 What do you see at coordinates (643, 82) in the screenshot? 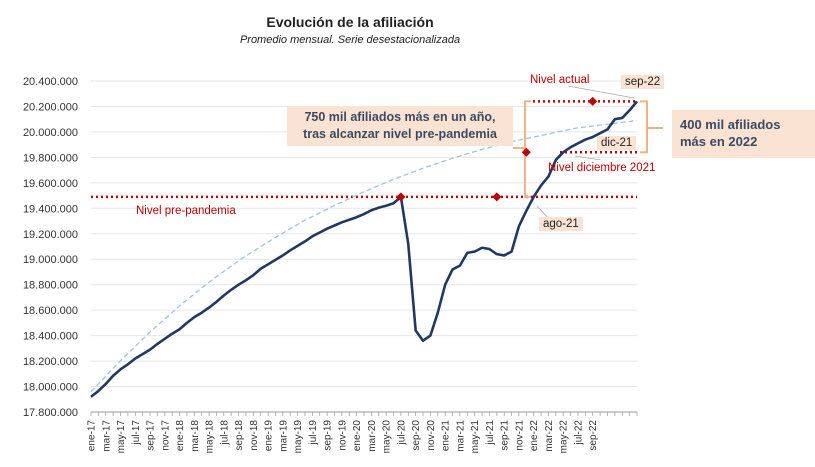
I see `tag-sep-22: sep-22` at bounding box center [643, 82].